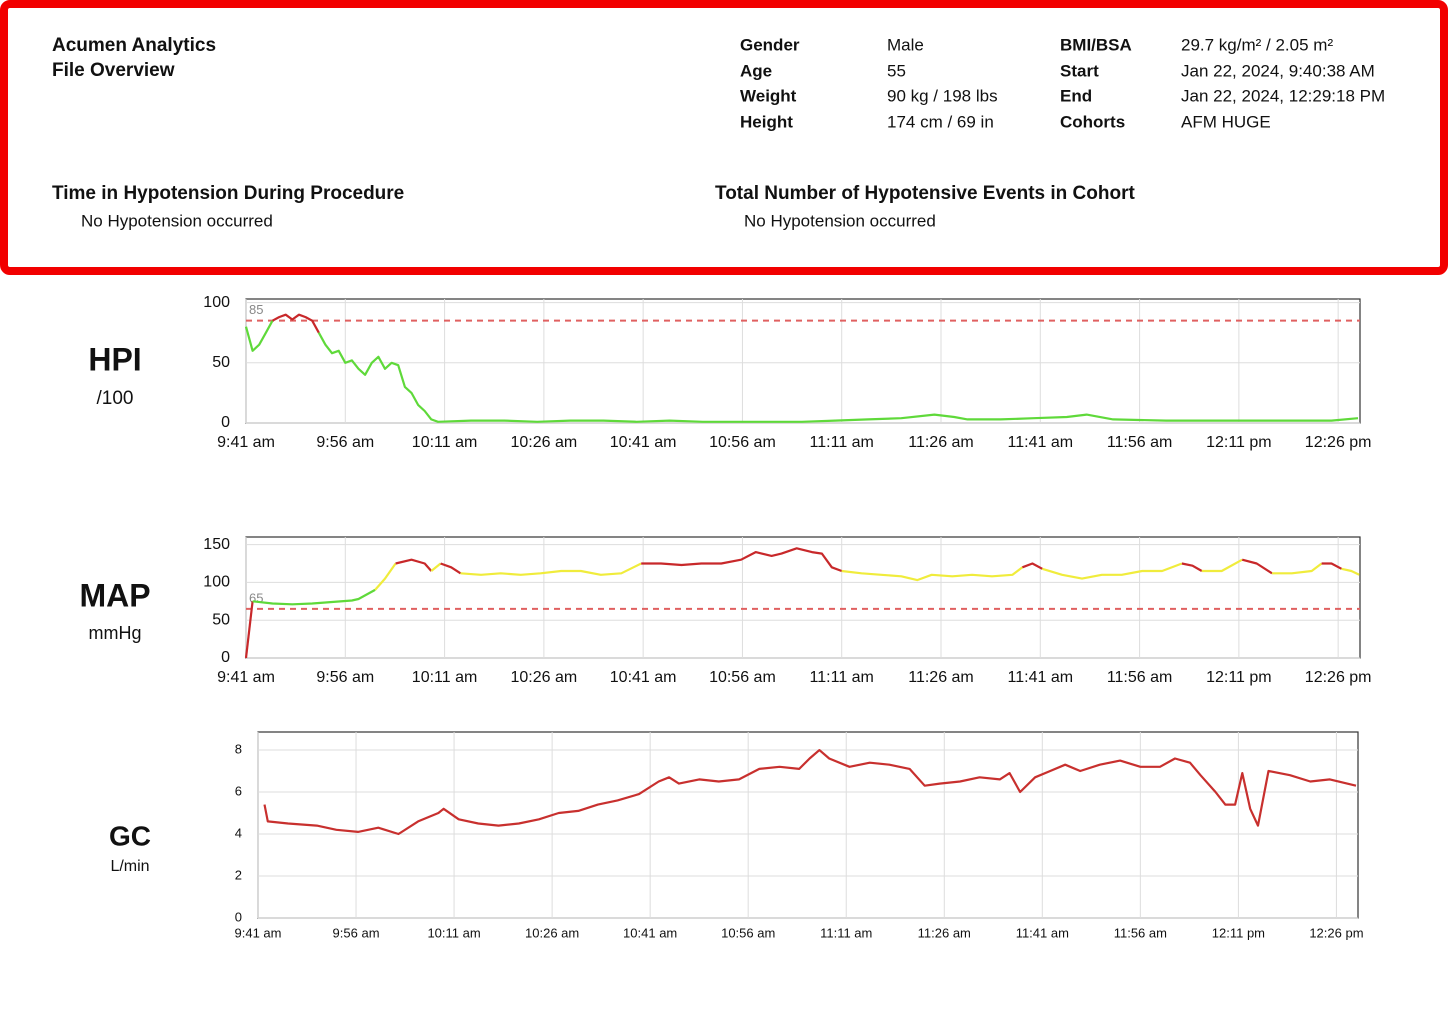 This screenshot has width=1448, height=1028. Describe the element at coordinates (905, 44) in the screenshot. I see `info-value: Male` at that location.